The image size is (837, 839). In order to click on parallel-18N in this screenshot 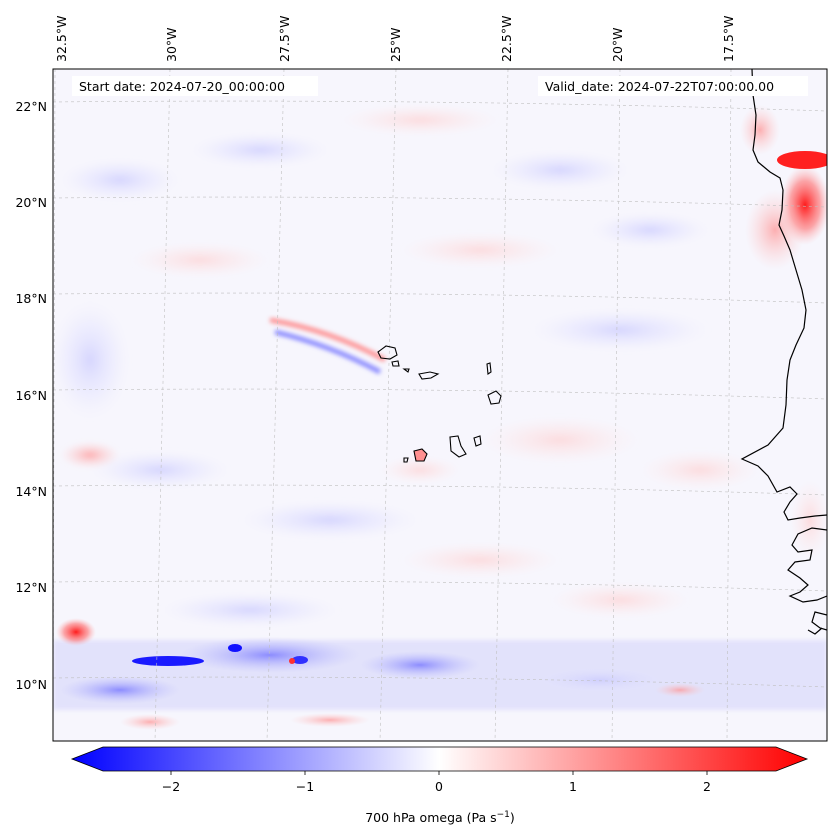, I will do `click(440, 298)`.